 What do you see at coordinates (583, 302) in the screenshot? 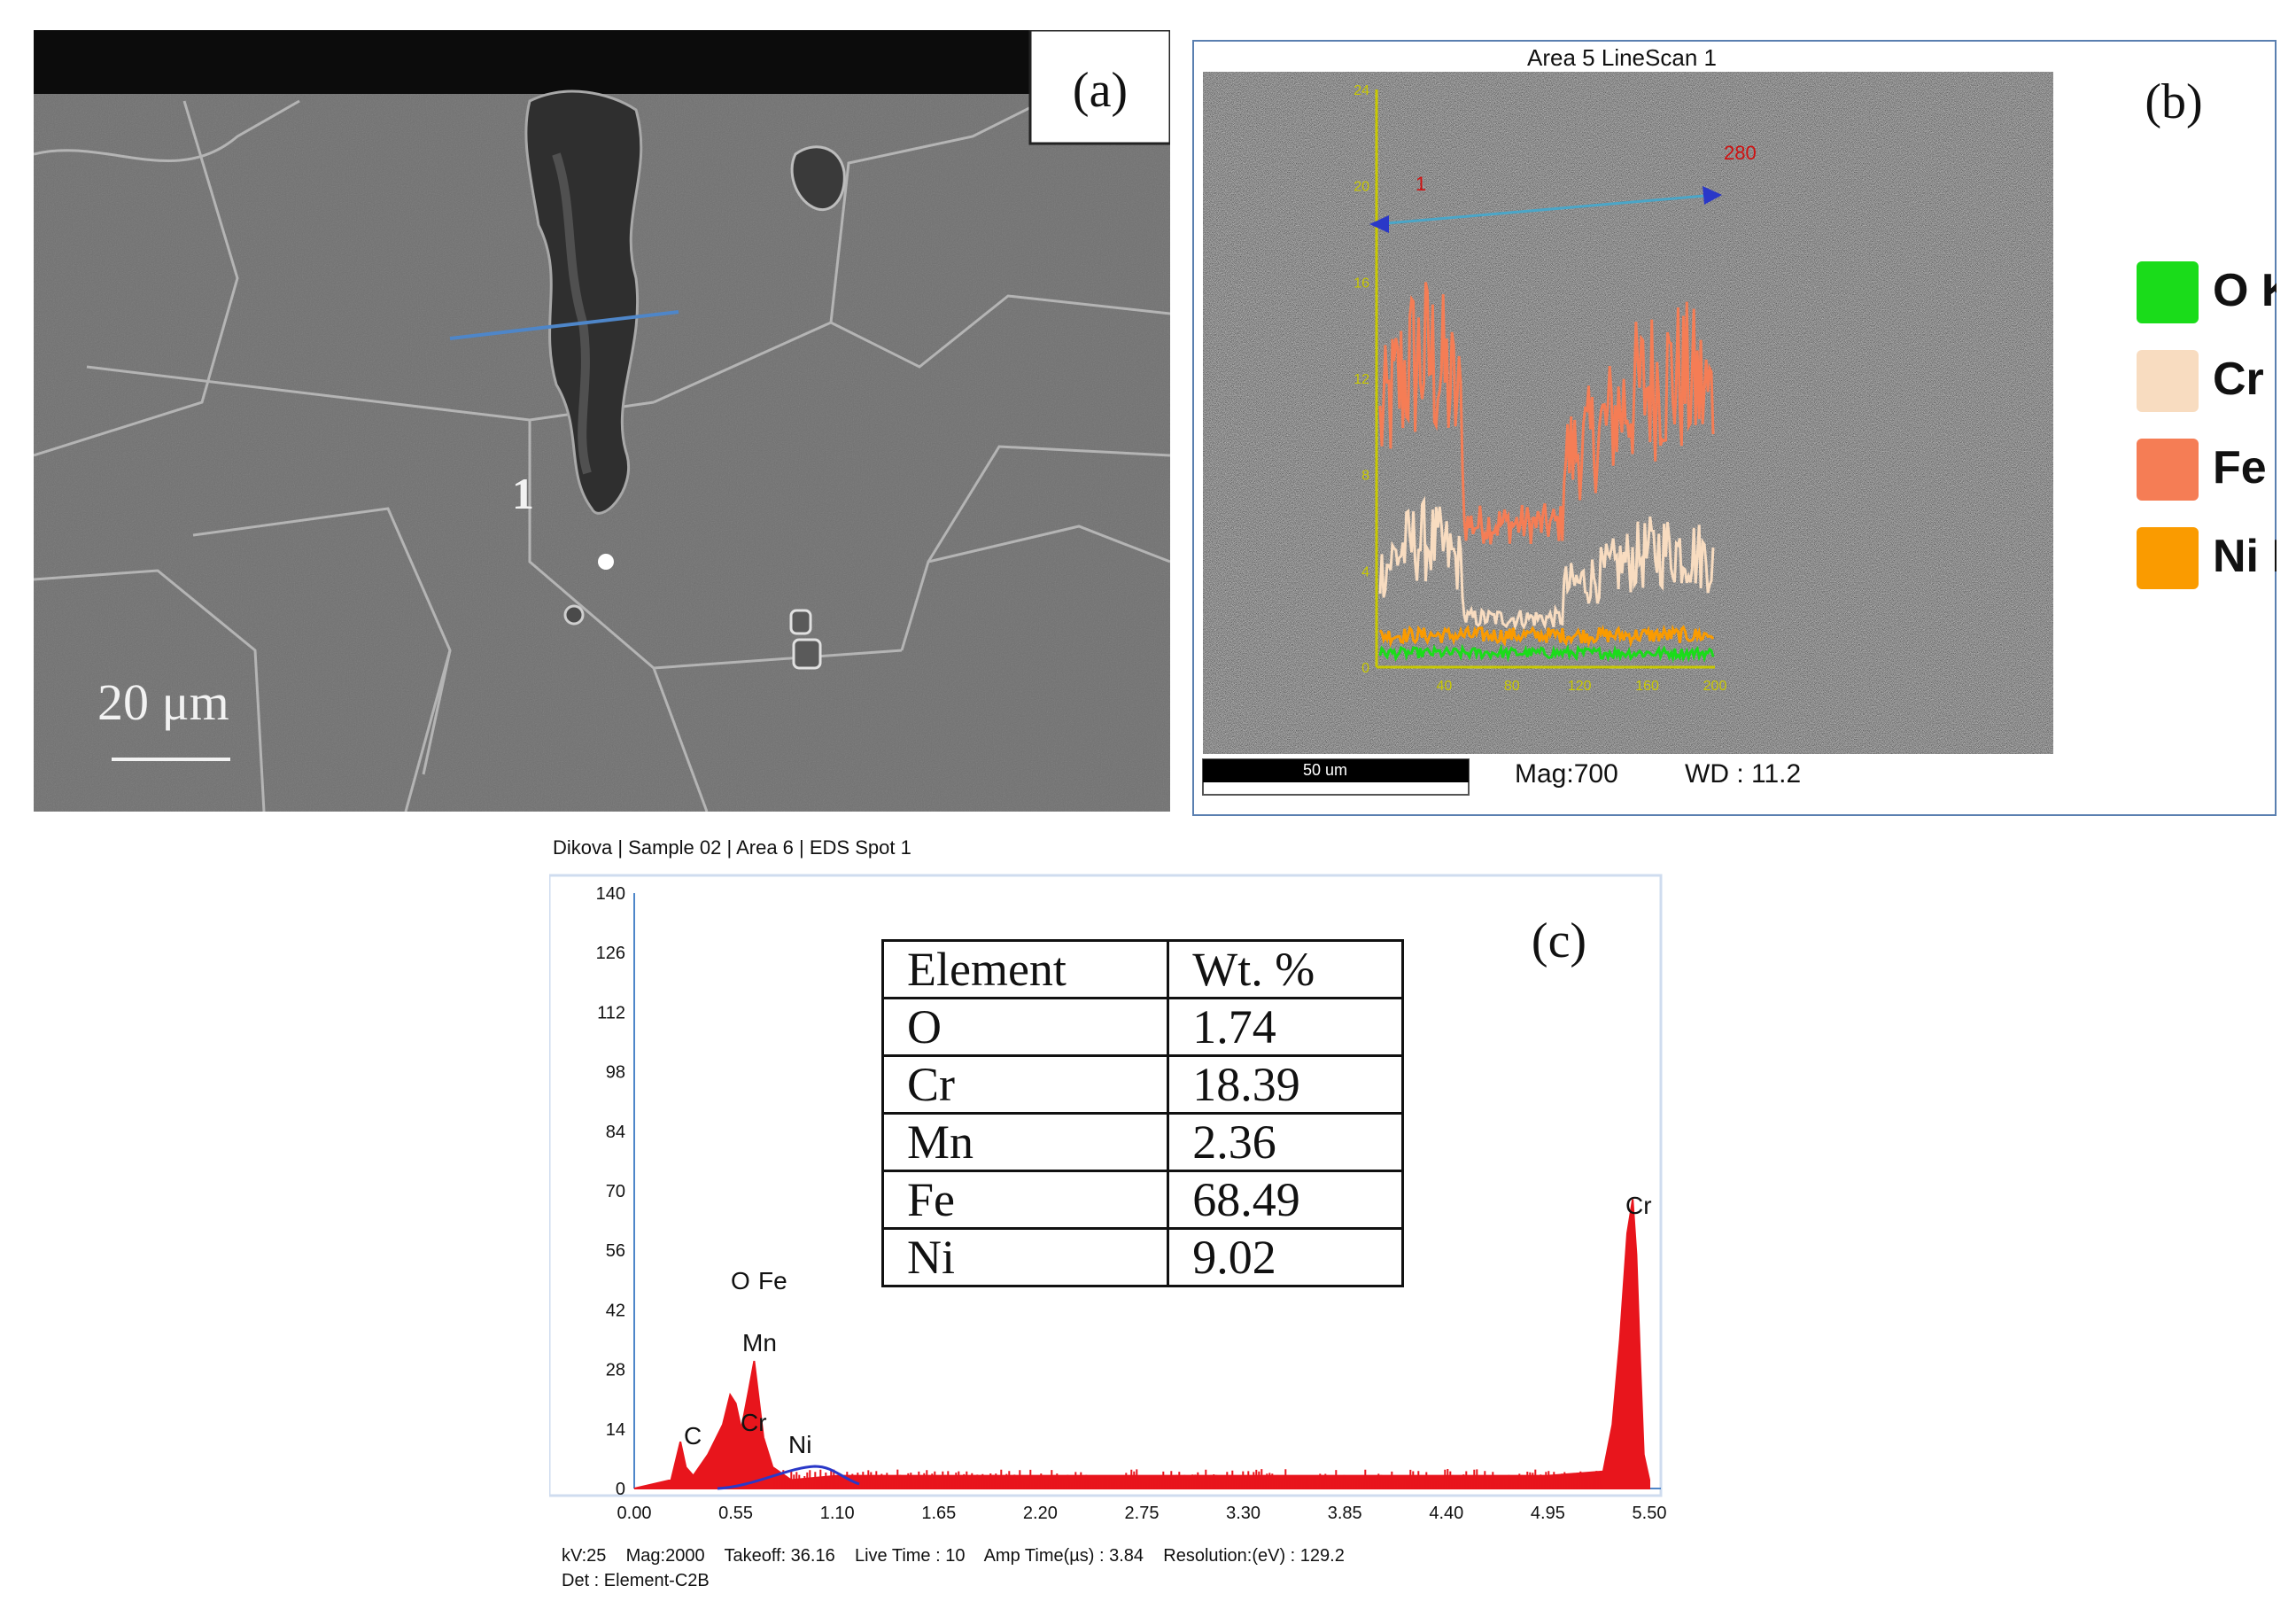
I see `crack-feature` at bounding box center [583, 302].